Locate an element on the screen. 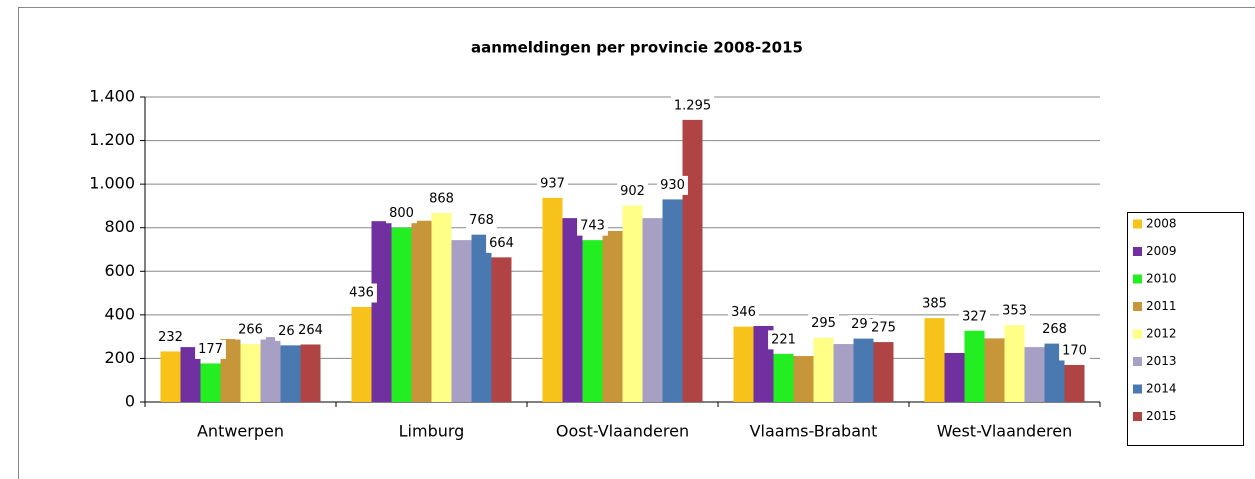  value-label: 275 is located at coordinates (883, 328).